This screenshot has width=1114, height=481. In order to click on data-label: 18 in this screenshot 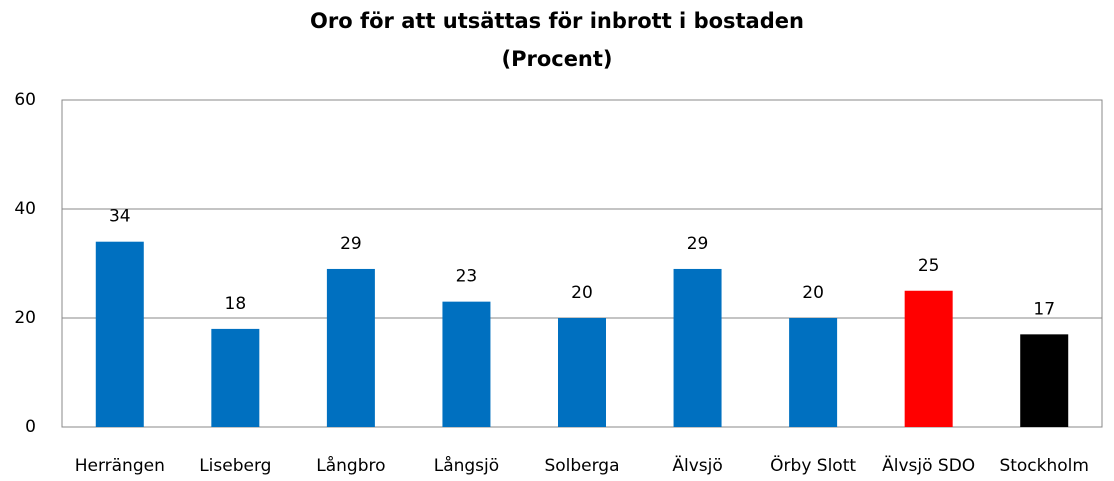, I will do `click(236, 304)`.